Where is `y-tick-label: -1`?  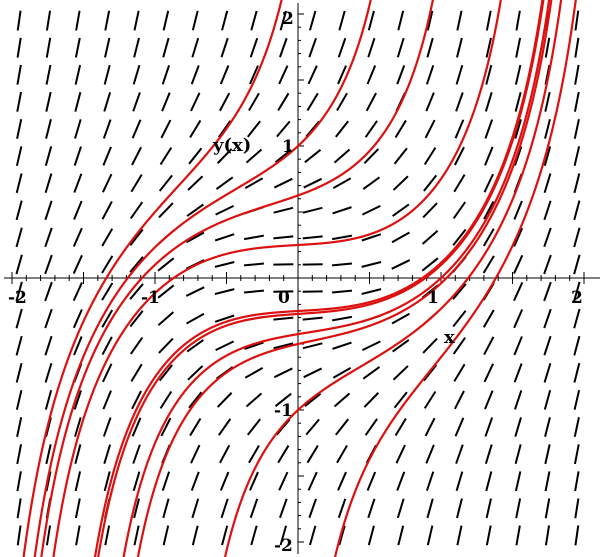 y-tick-label: -1 is located at coordinates (283, 411).